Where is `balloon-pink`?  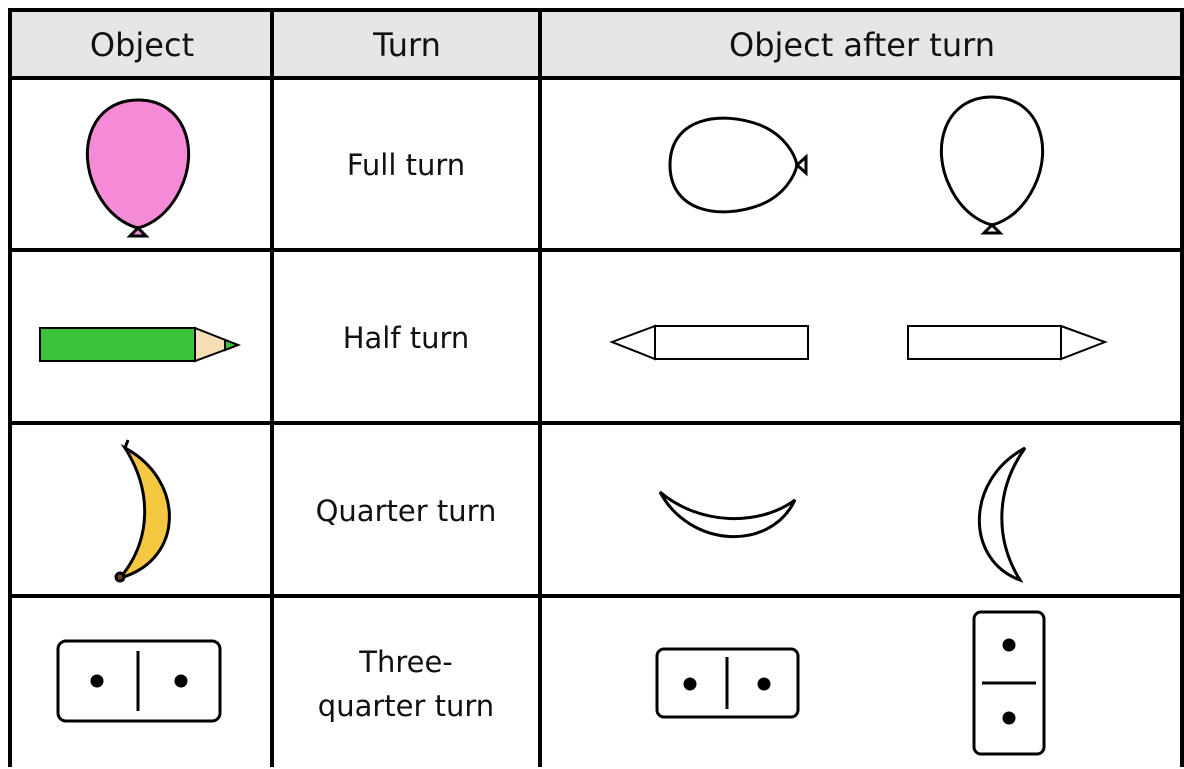
balloon-pink is located at coordinates (138, 168).